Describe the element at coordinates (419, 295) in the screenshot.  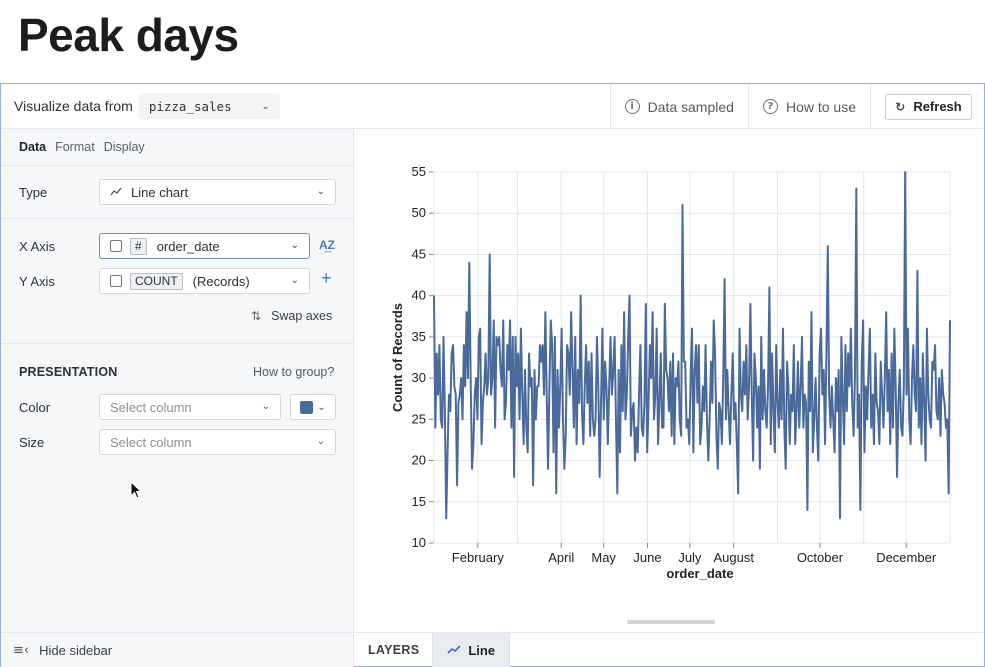
I see `y-tick-label: 40` at that location.